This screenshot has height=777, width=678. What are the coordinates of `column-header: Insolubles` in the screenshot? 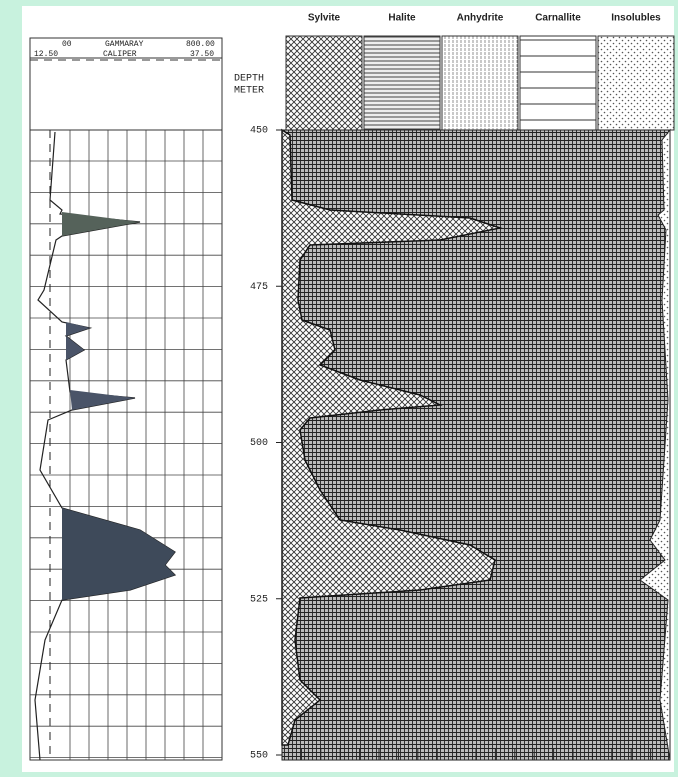 It's located at (636, 18).